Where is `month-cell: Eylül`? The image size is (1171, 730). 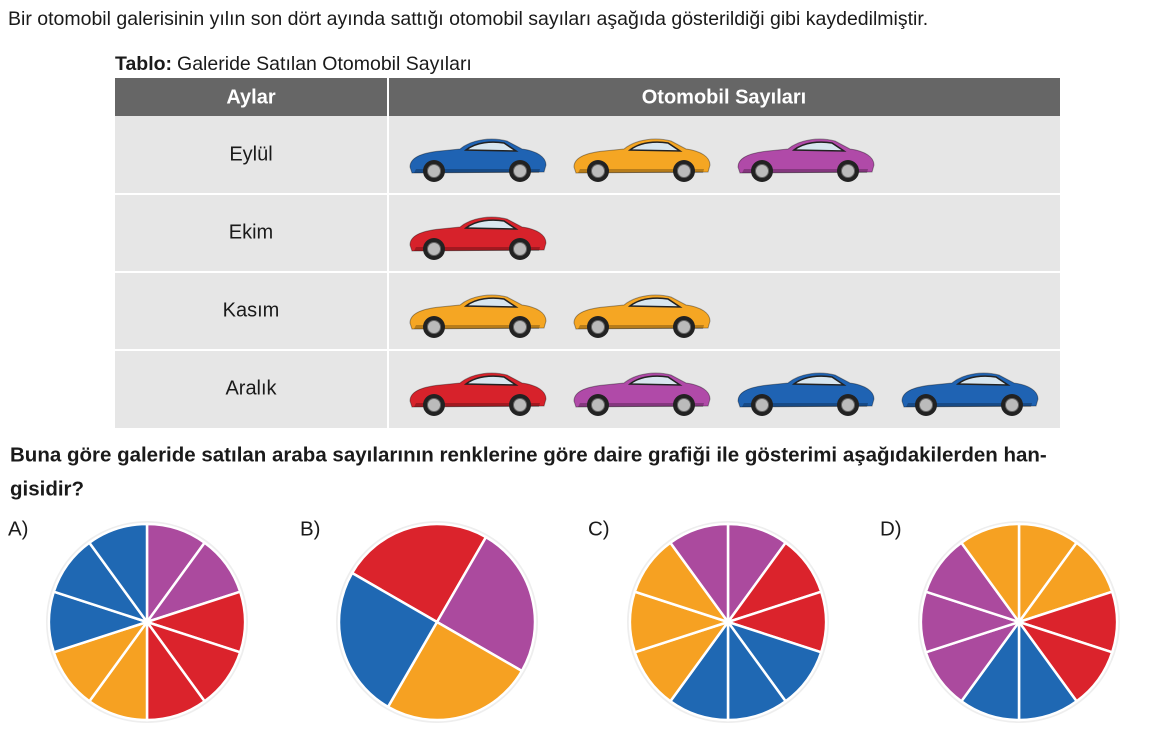
month-cell: Eylül is located at coordinates (250, 154).